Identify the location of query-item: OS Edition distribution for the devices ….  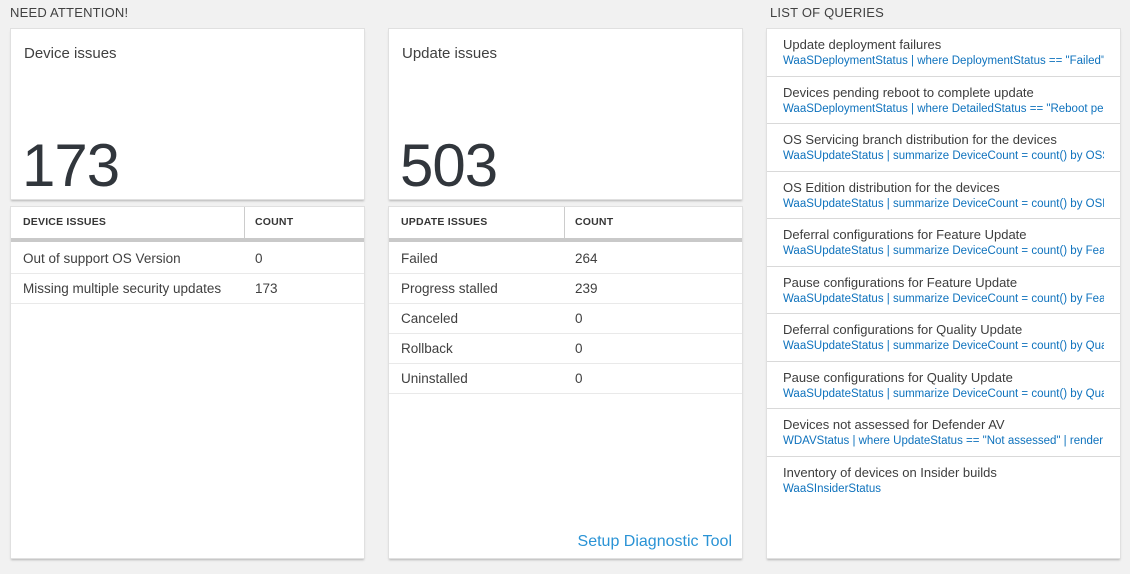
(943, 195).